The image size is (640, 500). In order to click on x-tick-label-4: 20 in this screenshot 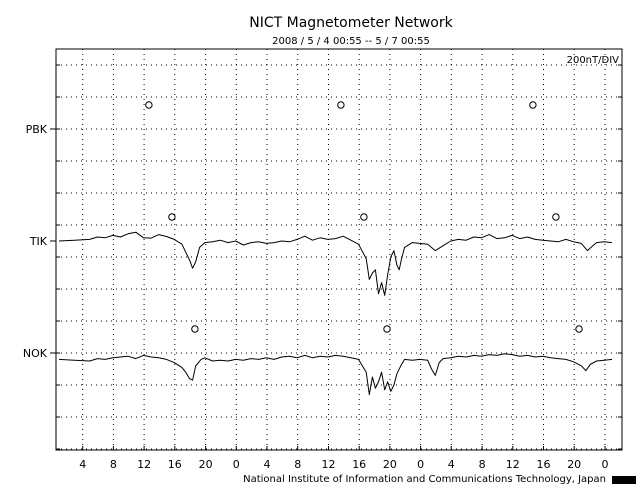, I will do `click(206, 464)`.